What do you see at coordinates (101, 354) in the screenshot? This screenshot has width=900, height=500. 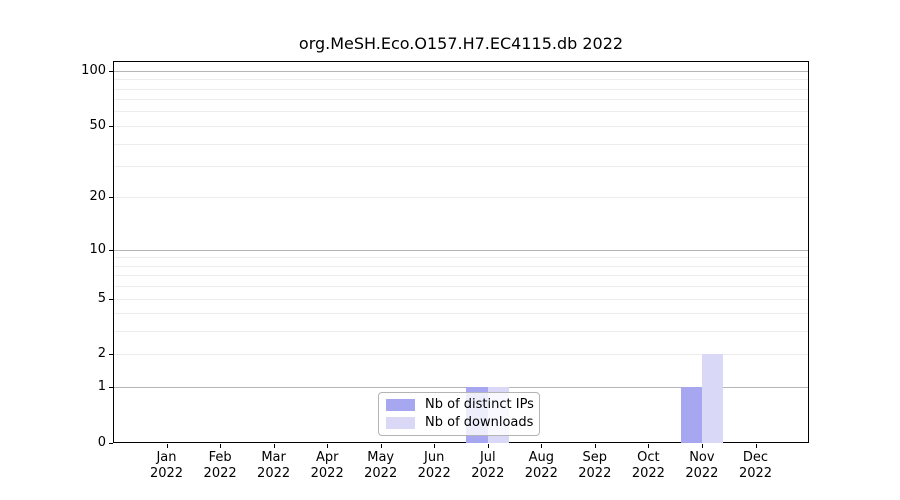 I see `y-tick-label: 2` at bounding box center [101, 354].